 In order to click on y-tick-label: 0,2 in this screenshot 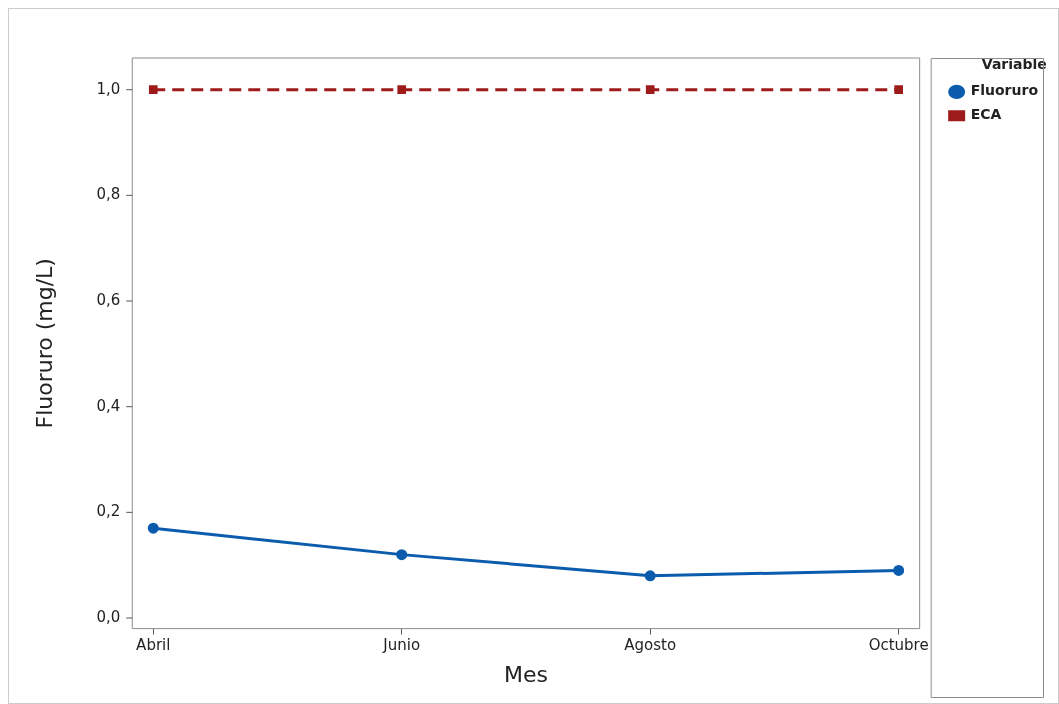, I will do `click(108, 511)`.